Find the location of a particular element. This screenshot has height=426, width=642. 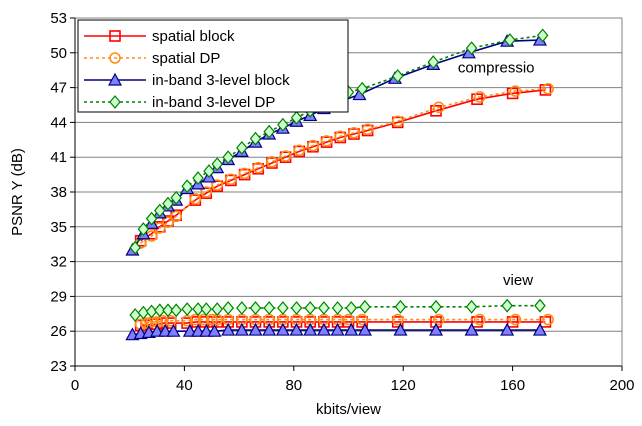

x-tick-label: 0 is located at coordinates (75, 385).